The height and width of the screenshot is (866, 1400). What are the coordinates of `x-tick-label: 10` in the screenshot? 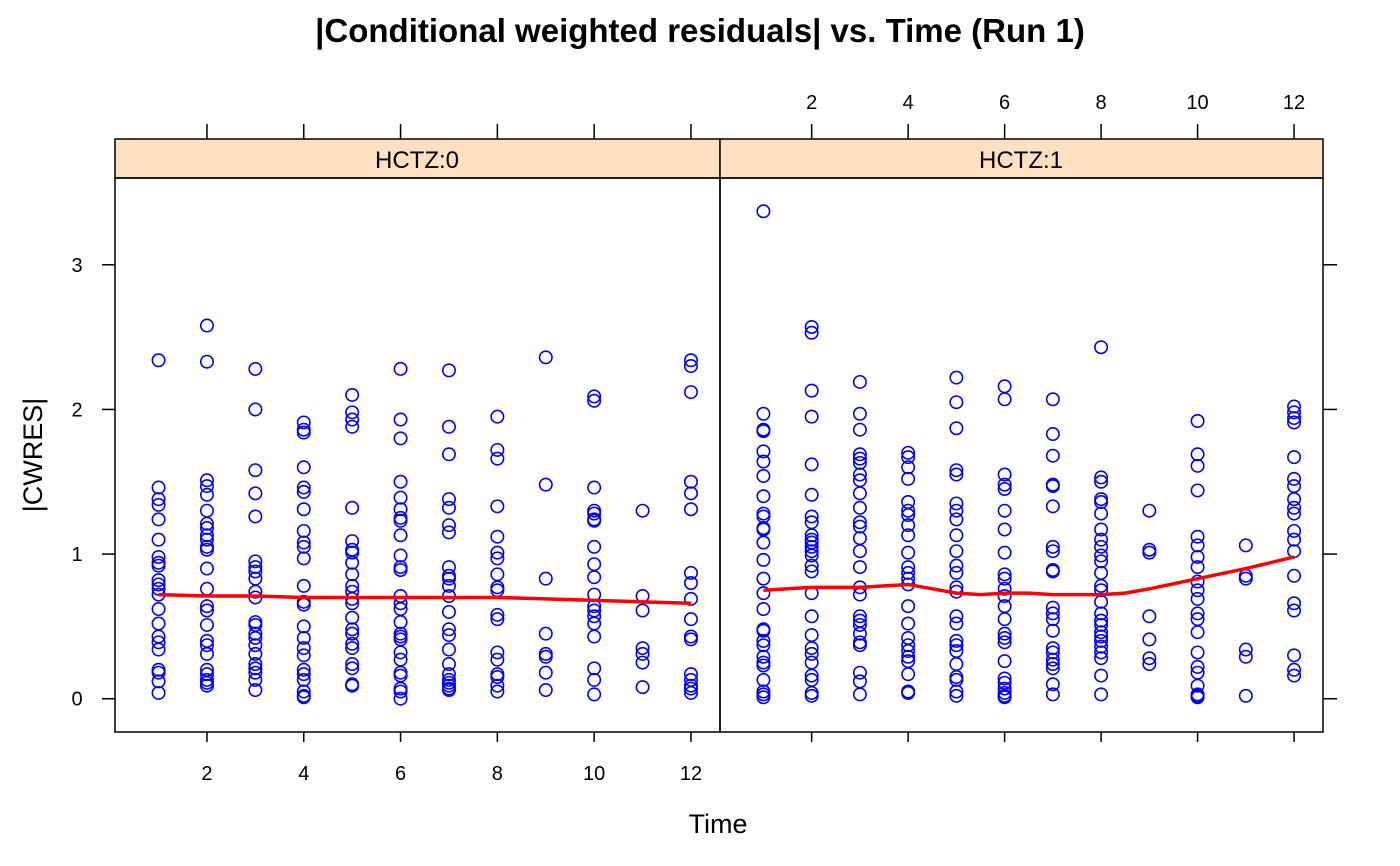 It's located at (594, 774).